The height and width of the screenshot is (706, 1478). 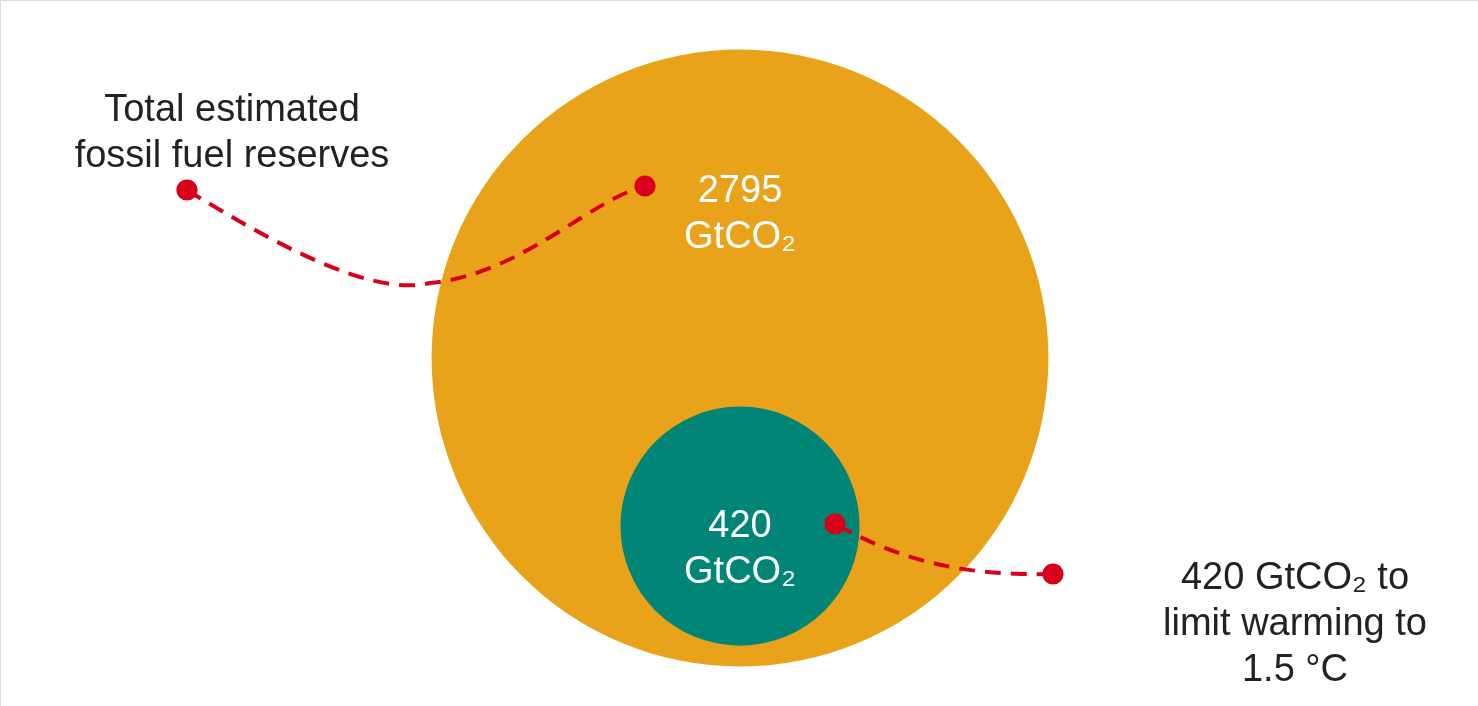 What do you see at coordinates (232, 131) in the screenshot?
I see `text: Total estimated fossil fuel reserves` at bounding box center [232, 131].